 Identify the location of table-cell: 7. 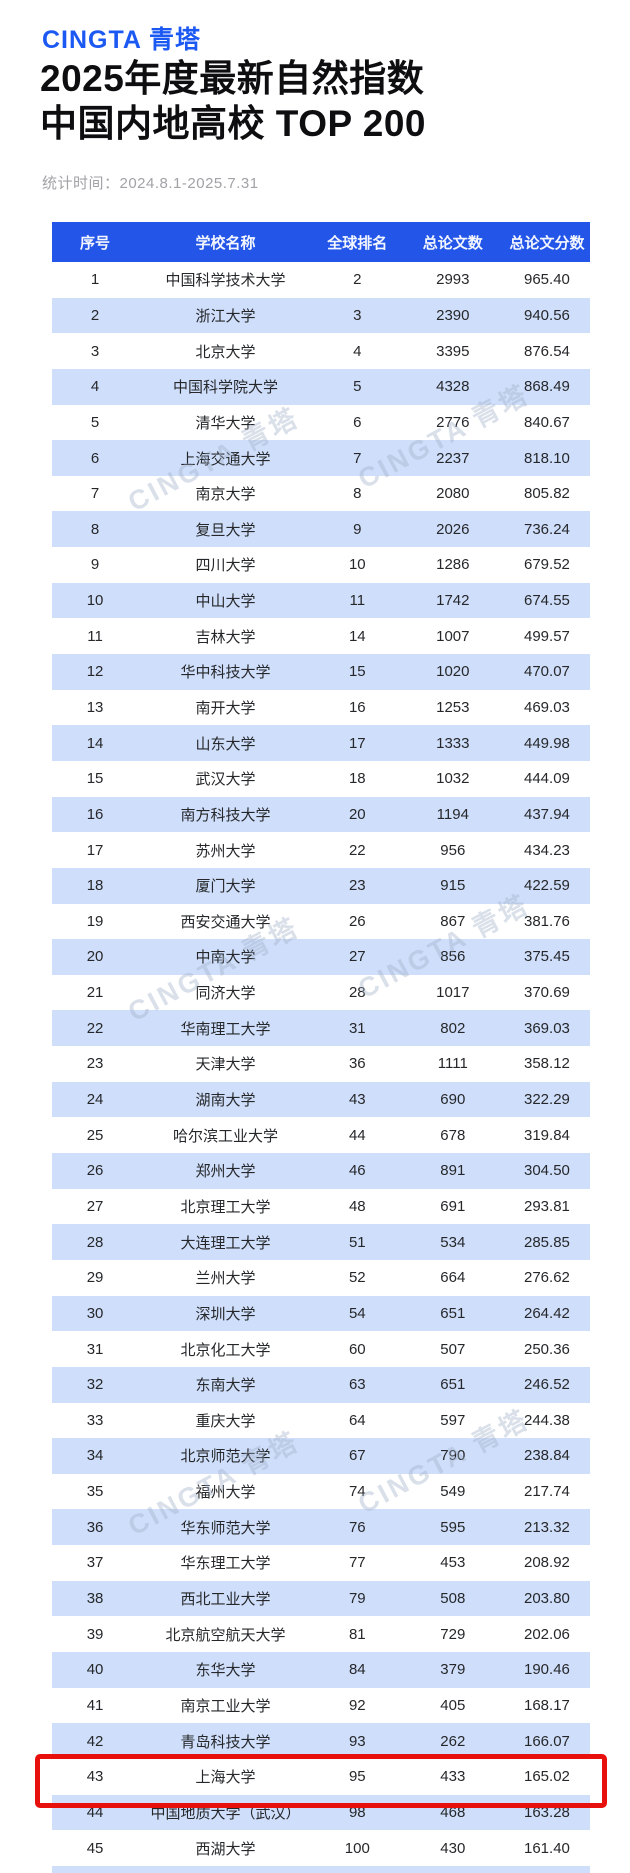
(95, 494).